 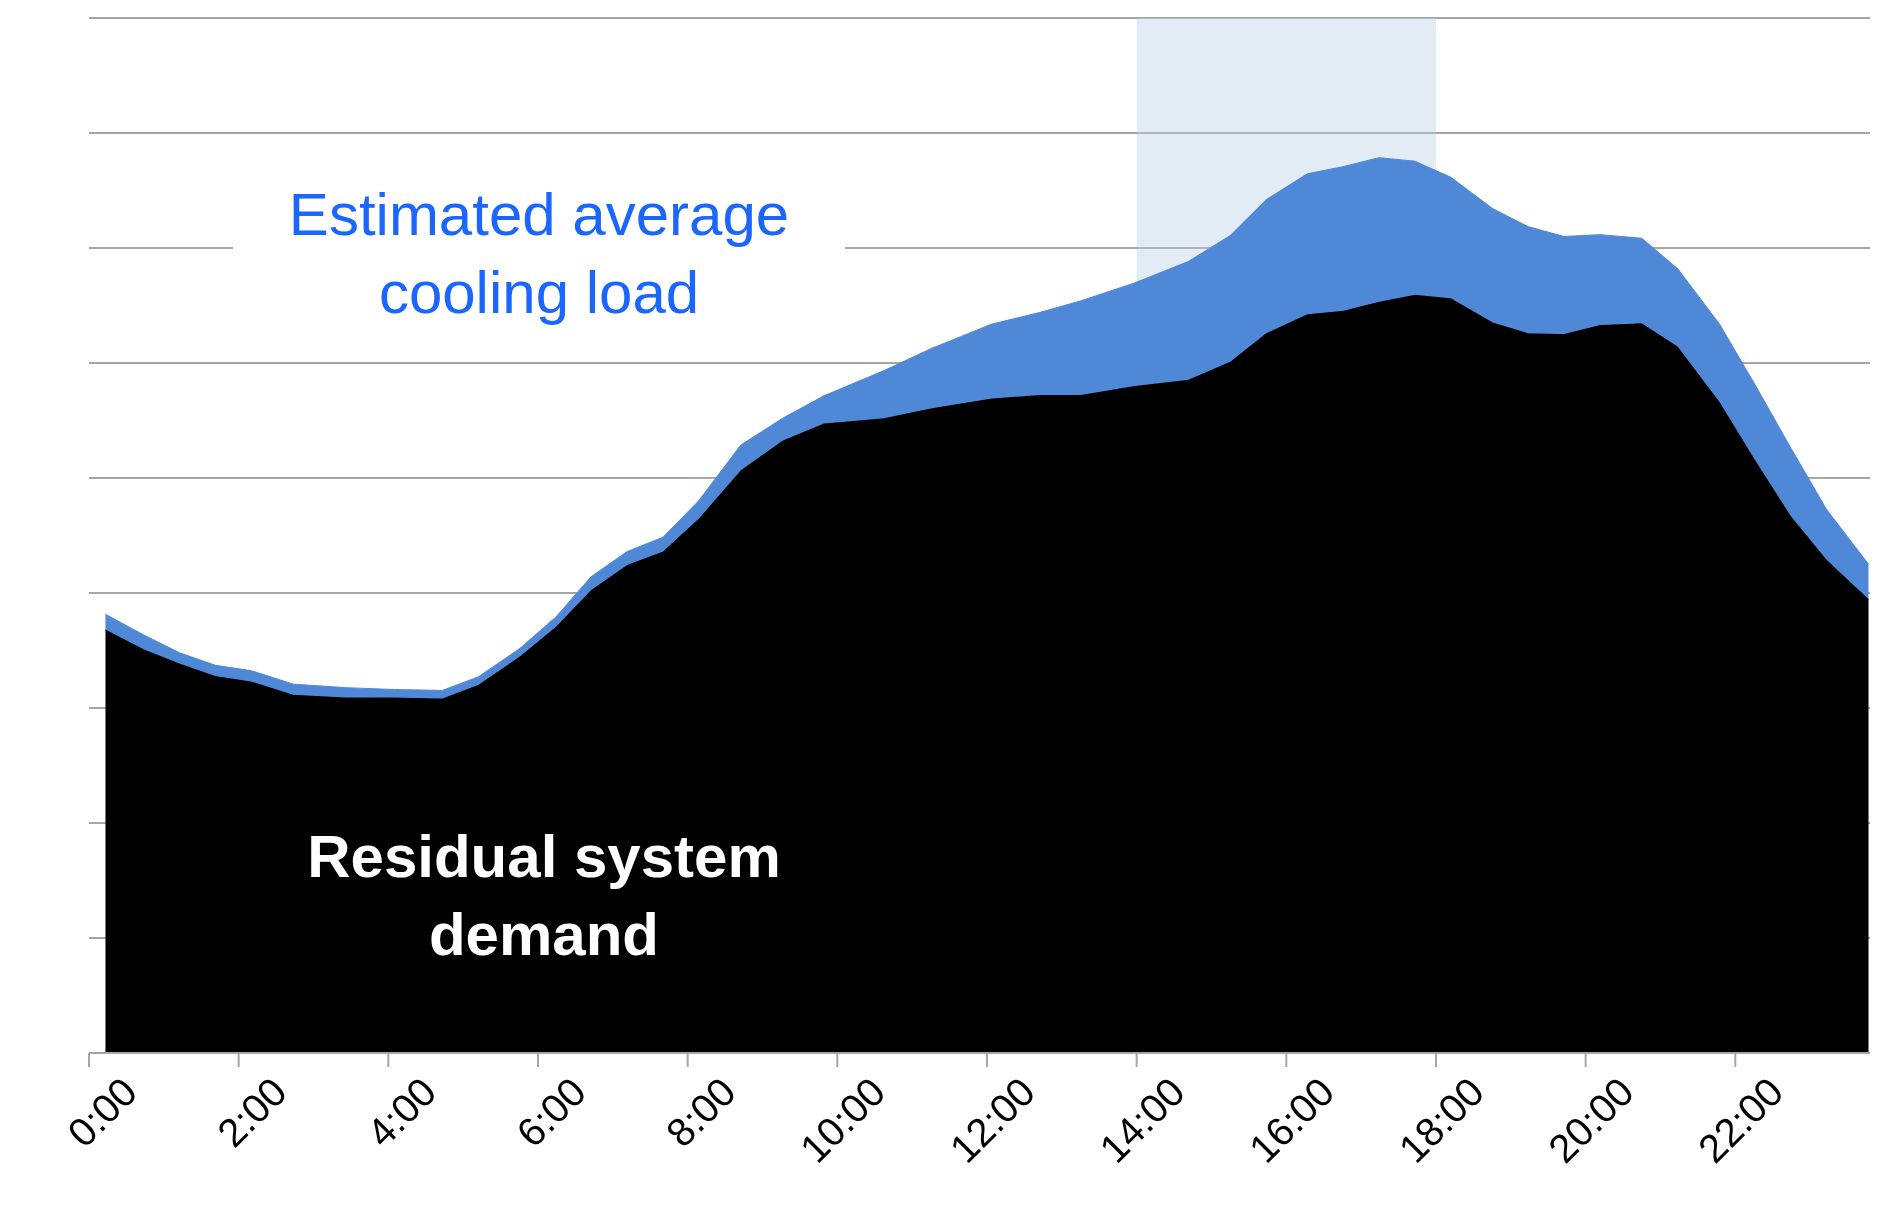 What do you see at coordinates (544, 896) in the screenshot?
I see `series-label: Residual system demand` at bounding box center [544, 896].